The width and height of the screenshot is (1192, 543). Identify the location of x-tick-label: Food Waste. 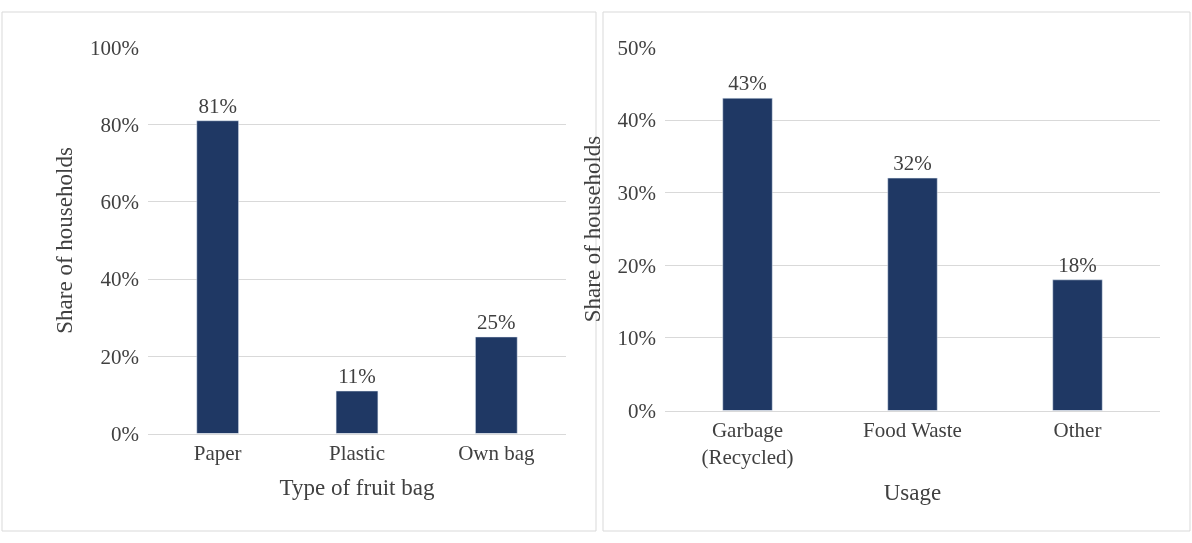
(912, 429).